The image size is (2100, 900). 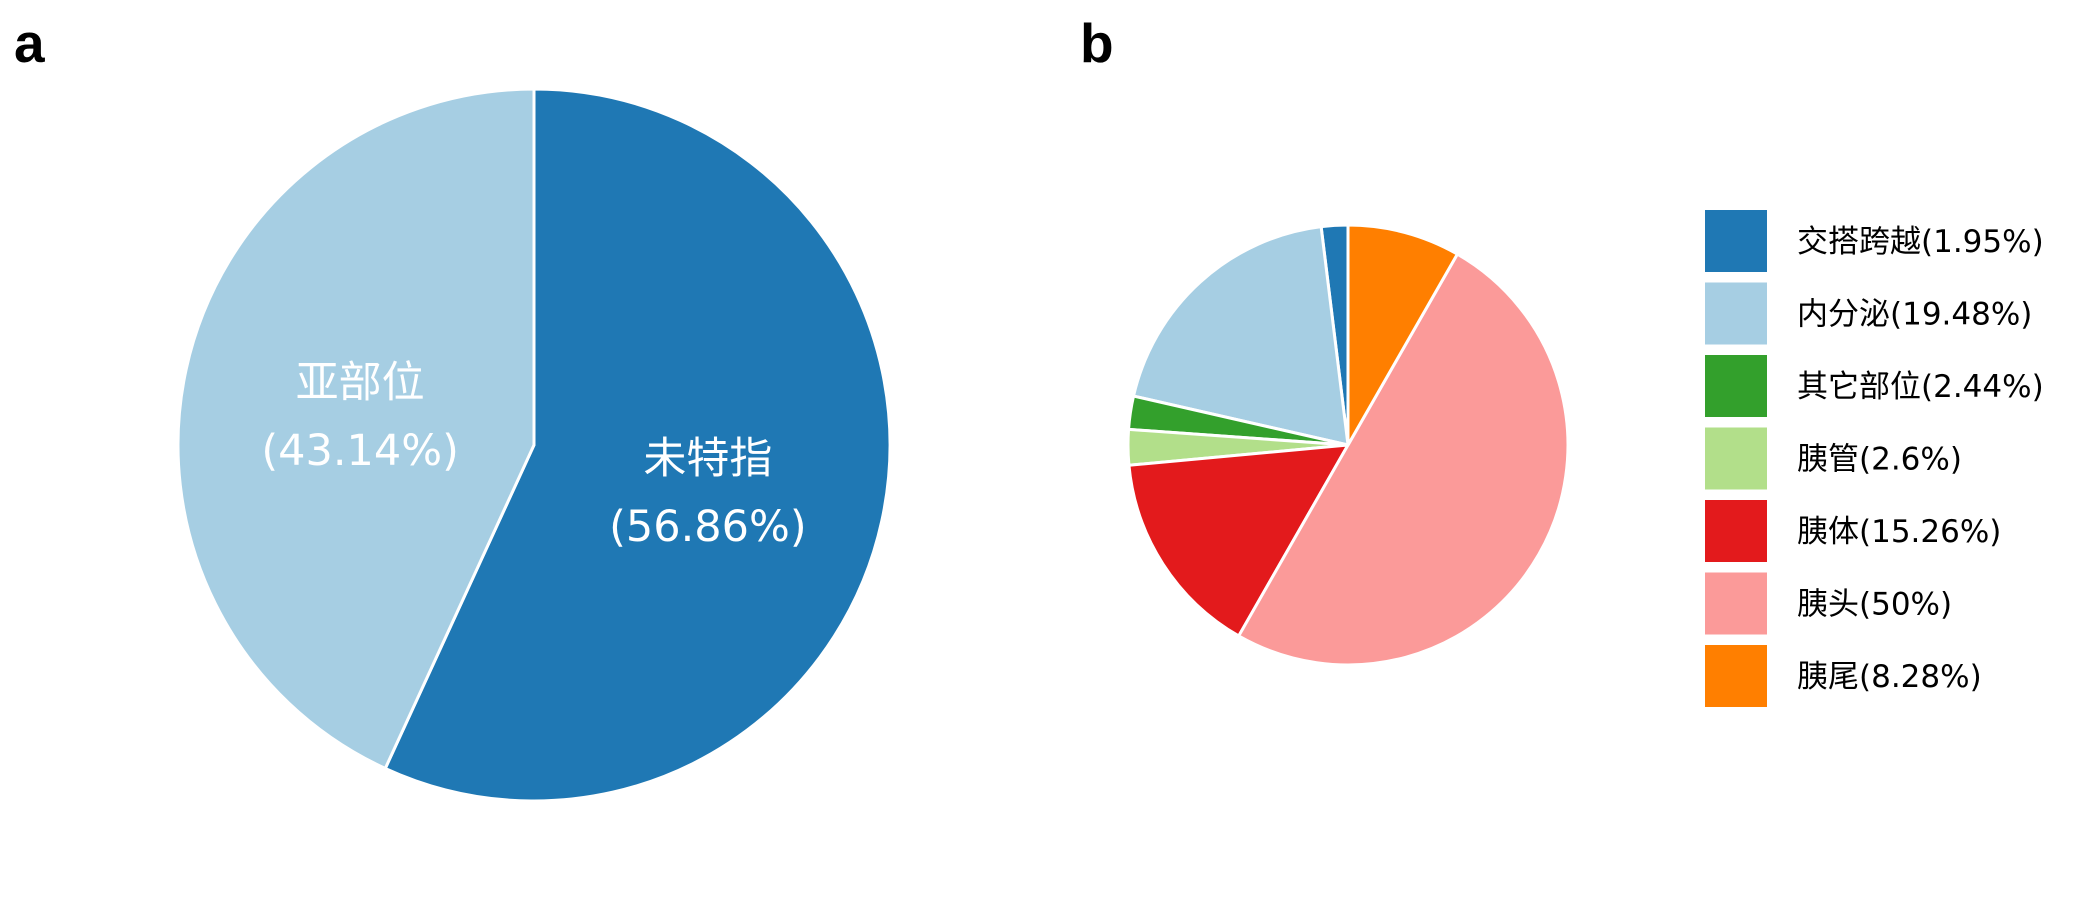 I want to click on pie-b-legend-label-1: 内分泌(19.48%), so click(x=1914, y=315).